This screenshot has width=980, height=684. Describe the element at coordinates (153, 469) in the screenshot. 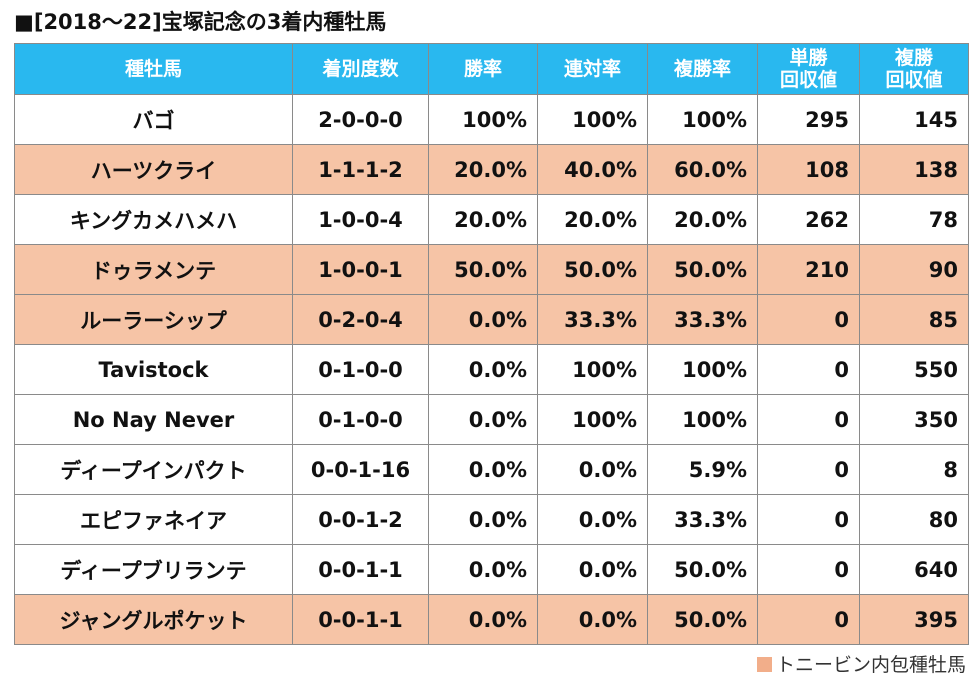

I see `cell-sire: ディープインパクト` at that location.